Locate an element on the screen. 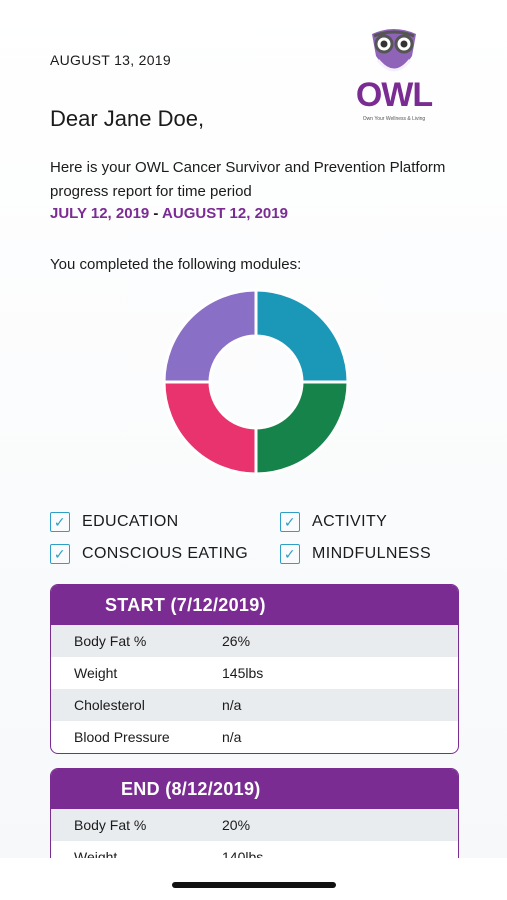  row-value: 145lbs is located at coordinates (243, 673).